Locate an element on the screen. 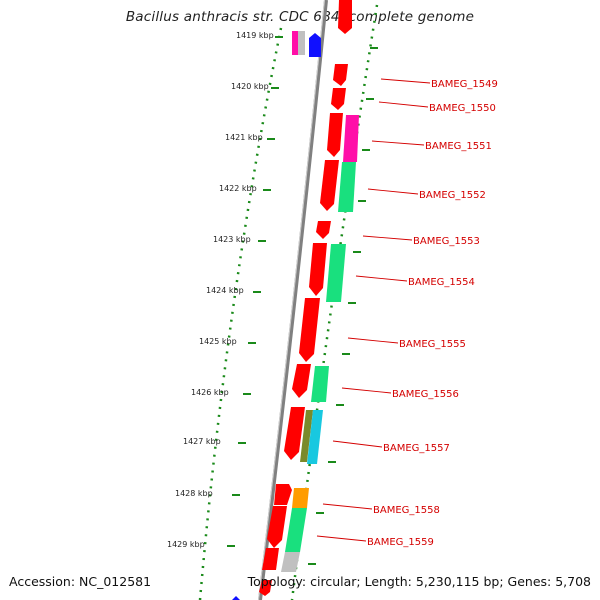 This screenshot has height=600, width=600. genome-backbone-highlight is located at coordinates (291, 300).